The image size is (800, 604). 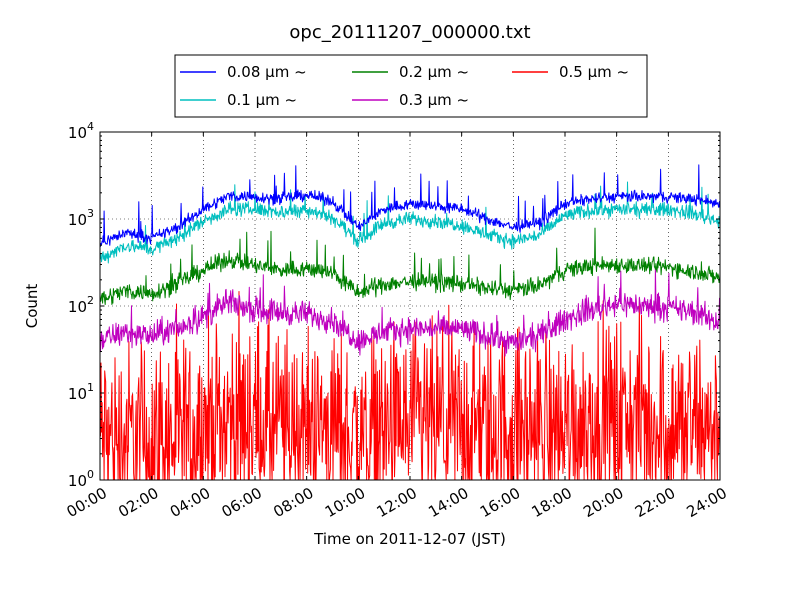 I want to click on x-axis-label: Time on 2011-12-07 (JST), so click(x=409, y=539).